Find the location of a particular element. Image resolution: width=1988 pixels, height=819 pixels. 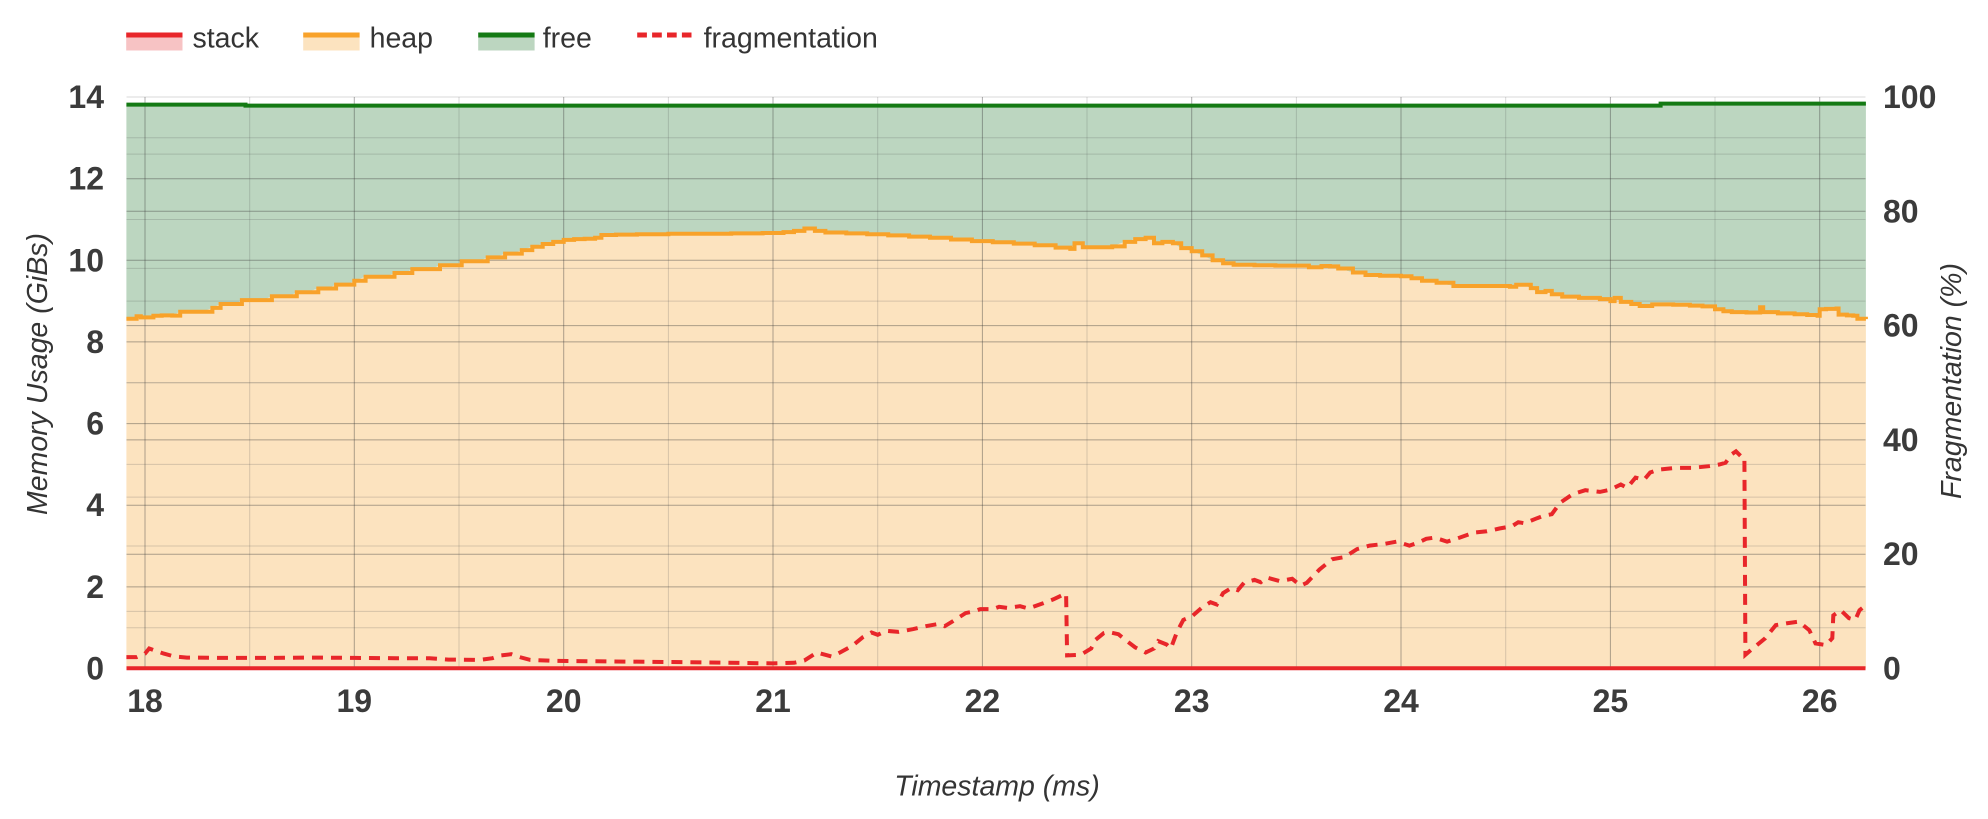

svg-text: 60 is located at coordinates (1901, 326).